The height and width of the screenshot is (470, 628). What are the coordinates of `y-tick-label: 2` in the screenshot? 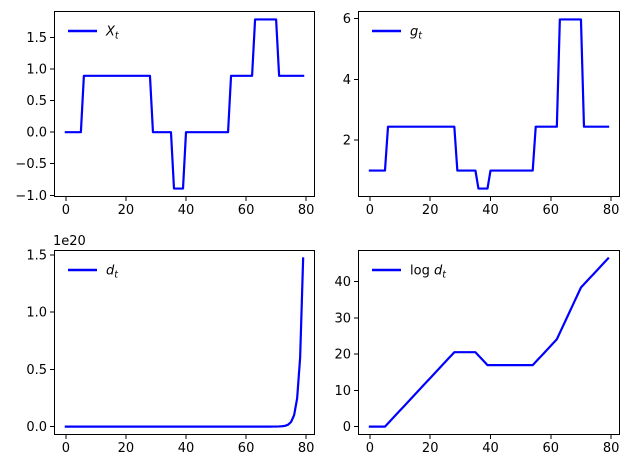 It's located at (347, 141).